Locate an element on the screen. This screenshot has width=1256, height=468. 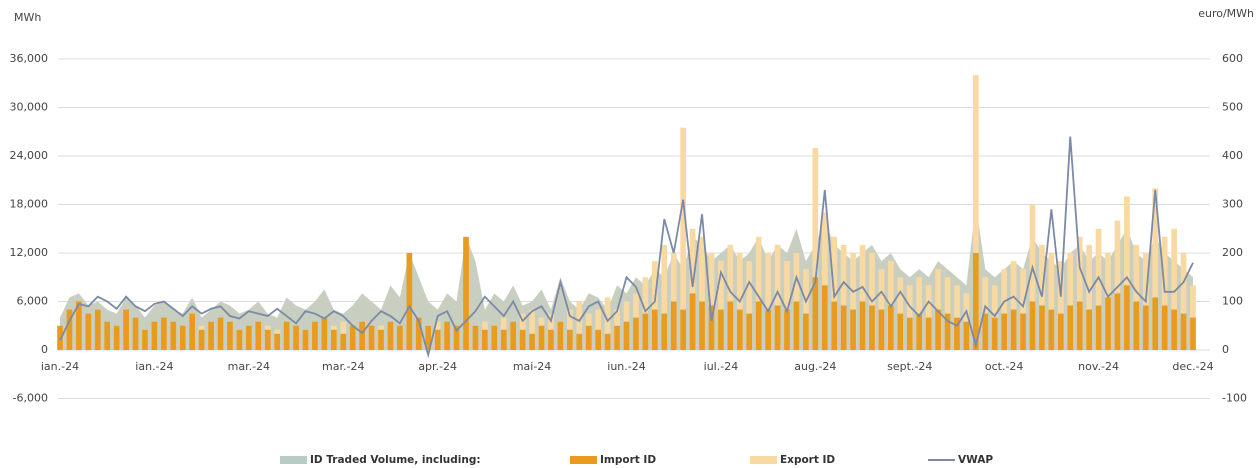
legend-label: Export ID is located at coordinates (807, 460).